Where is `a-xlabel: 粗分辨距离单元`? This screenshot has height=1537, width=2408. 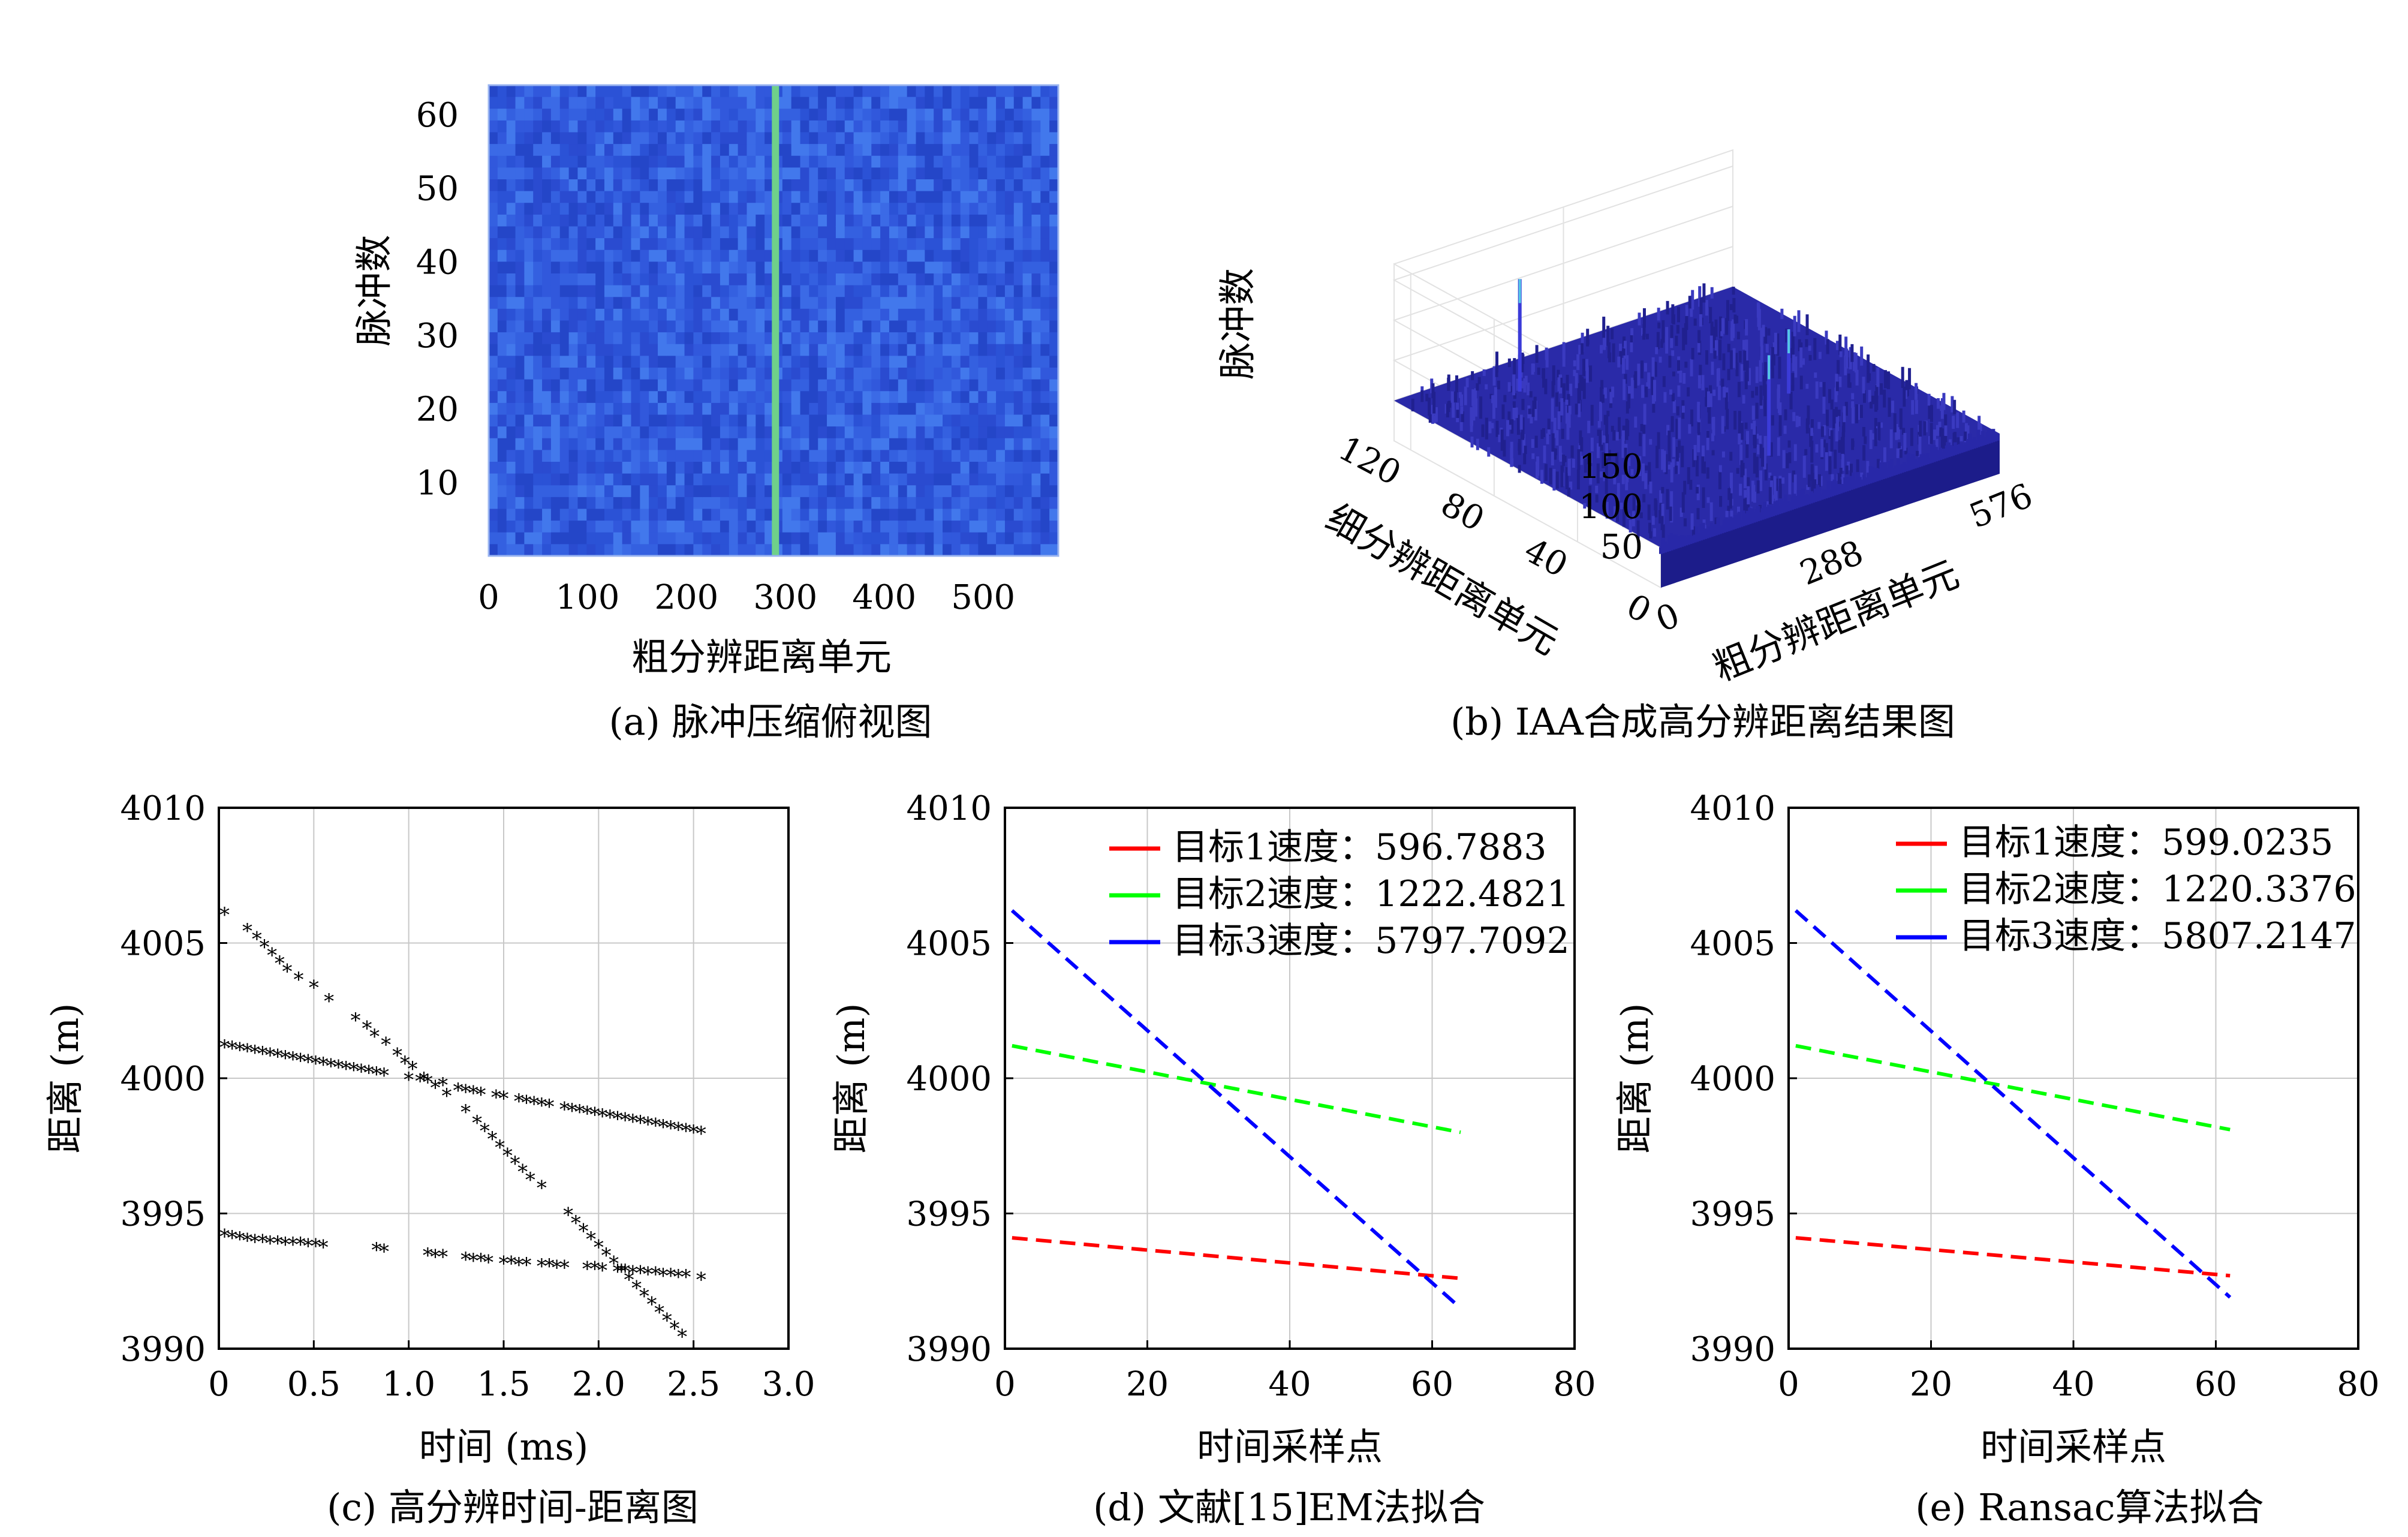
a-xlabel: 粗分辨距离单元 is located at coordinates (761, 657).